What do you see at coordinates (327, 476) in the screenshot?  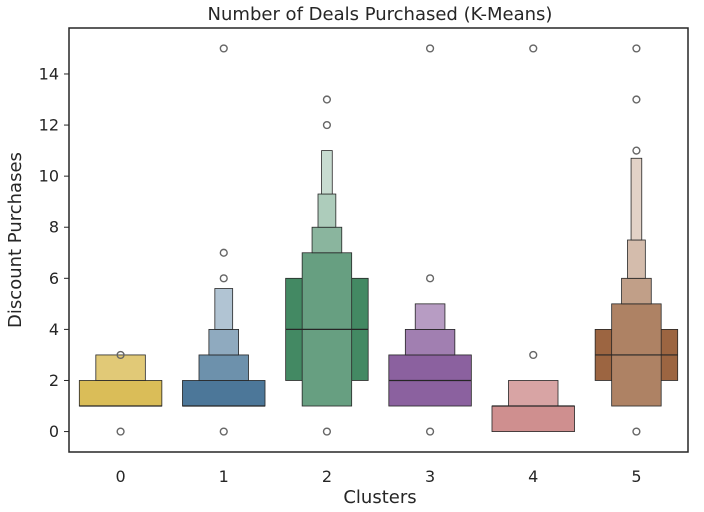 I see `x-tick-label: 2` at bounding box center [327, 476].